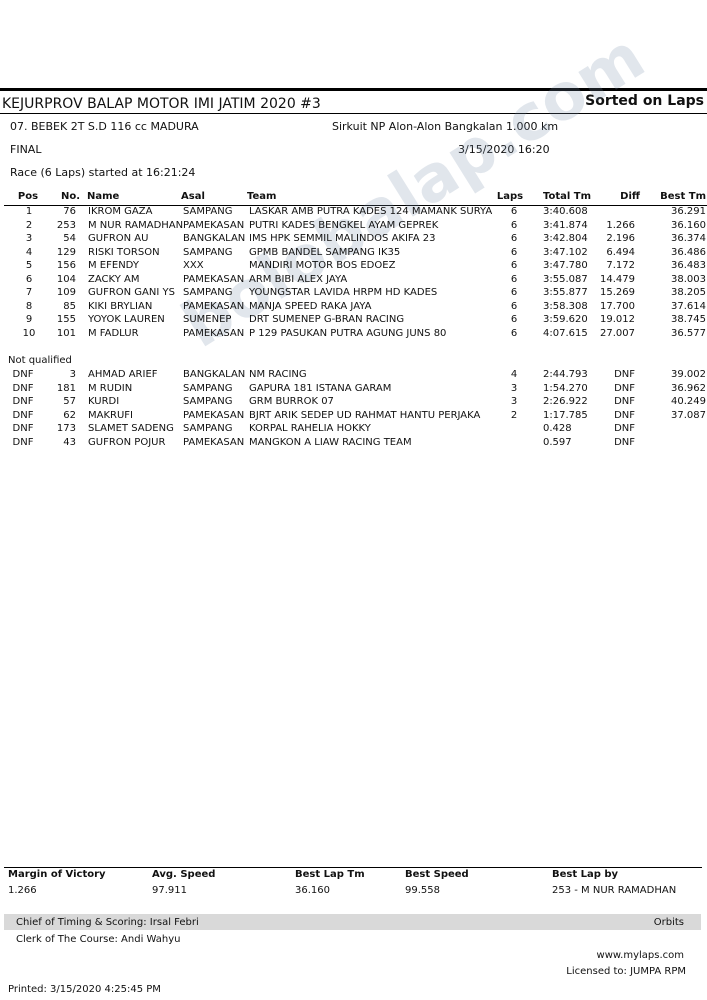 This screenshot has width=707, height=1000. What do you see at coordinates (330, 442) in the screenshot?
I see `team-cell: MANGKON A LIAW RACING TEAM` at bounding box center [330, 442].